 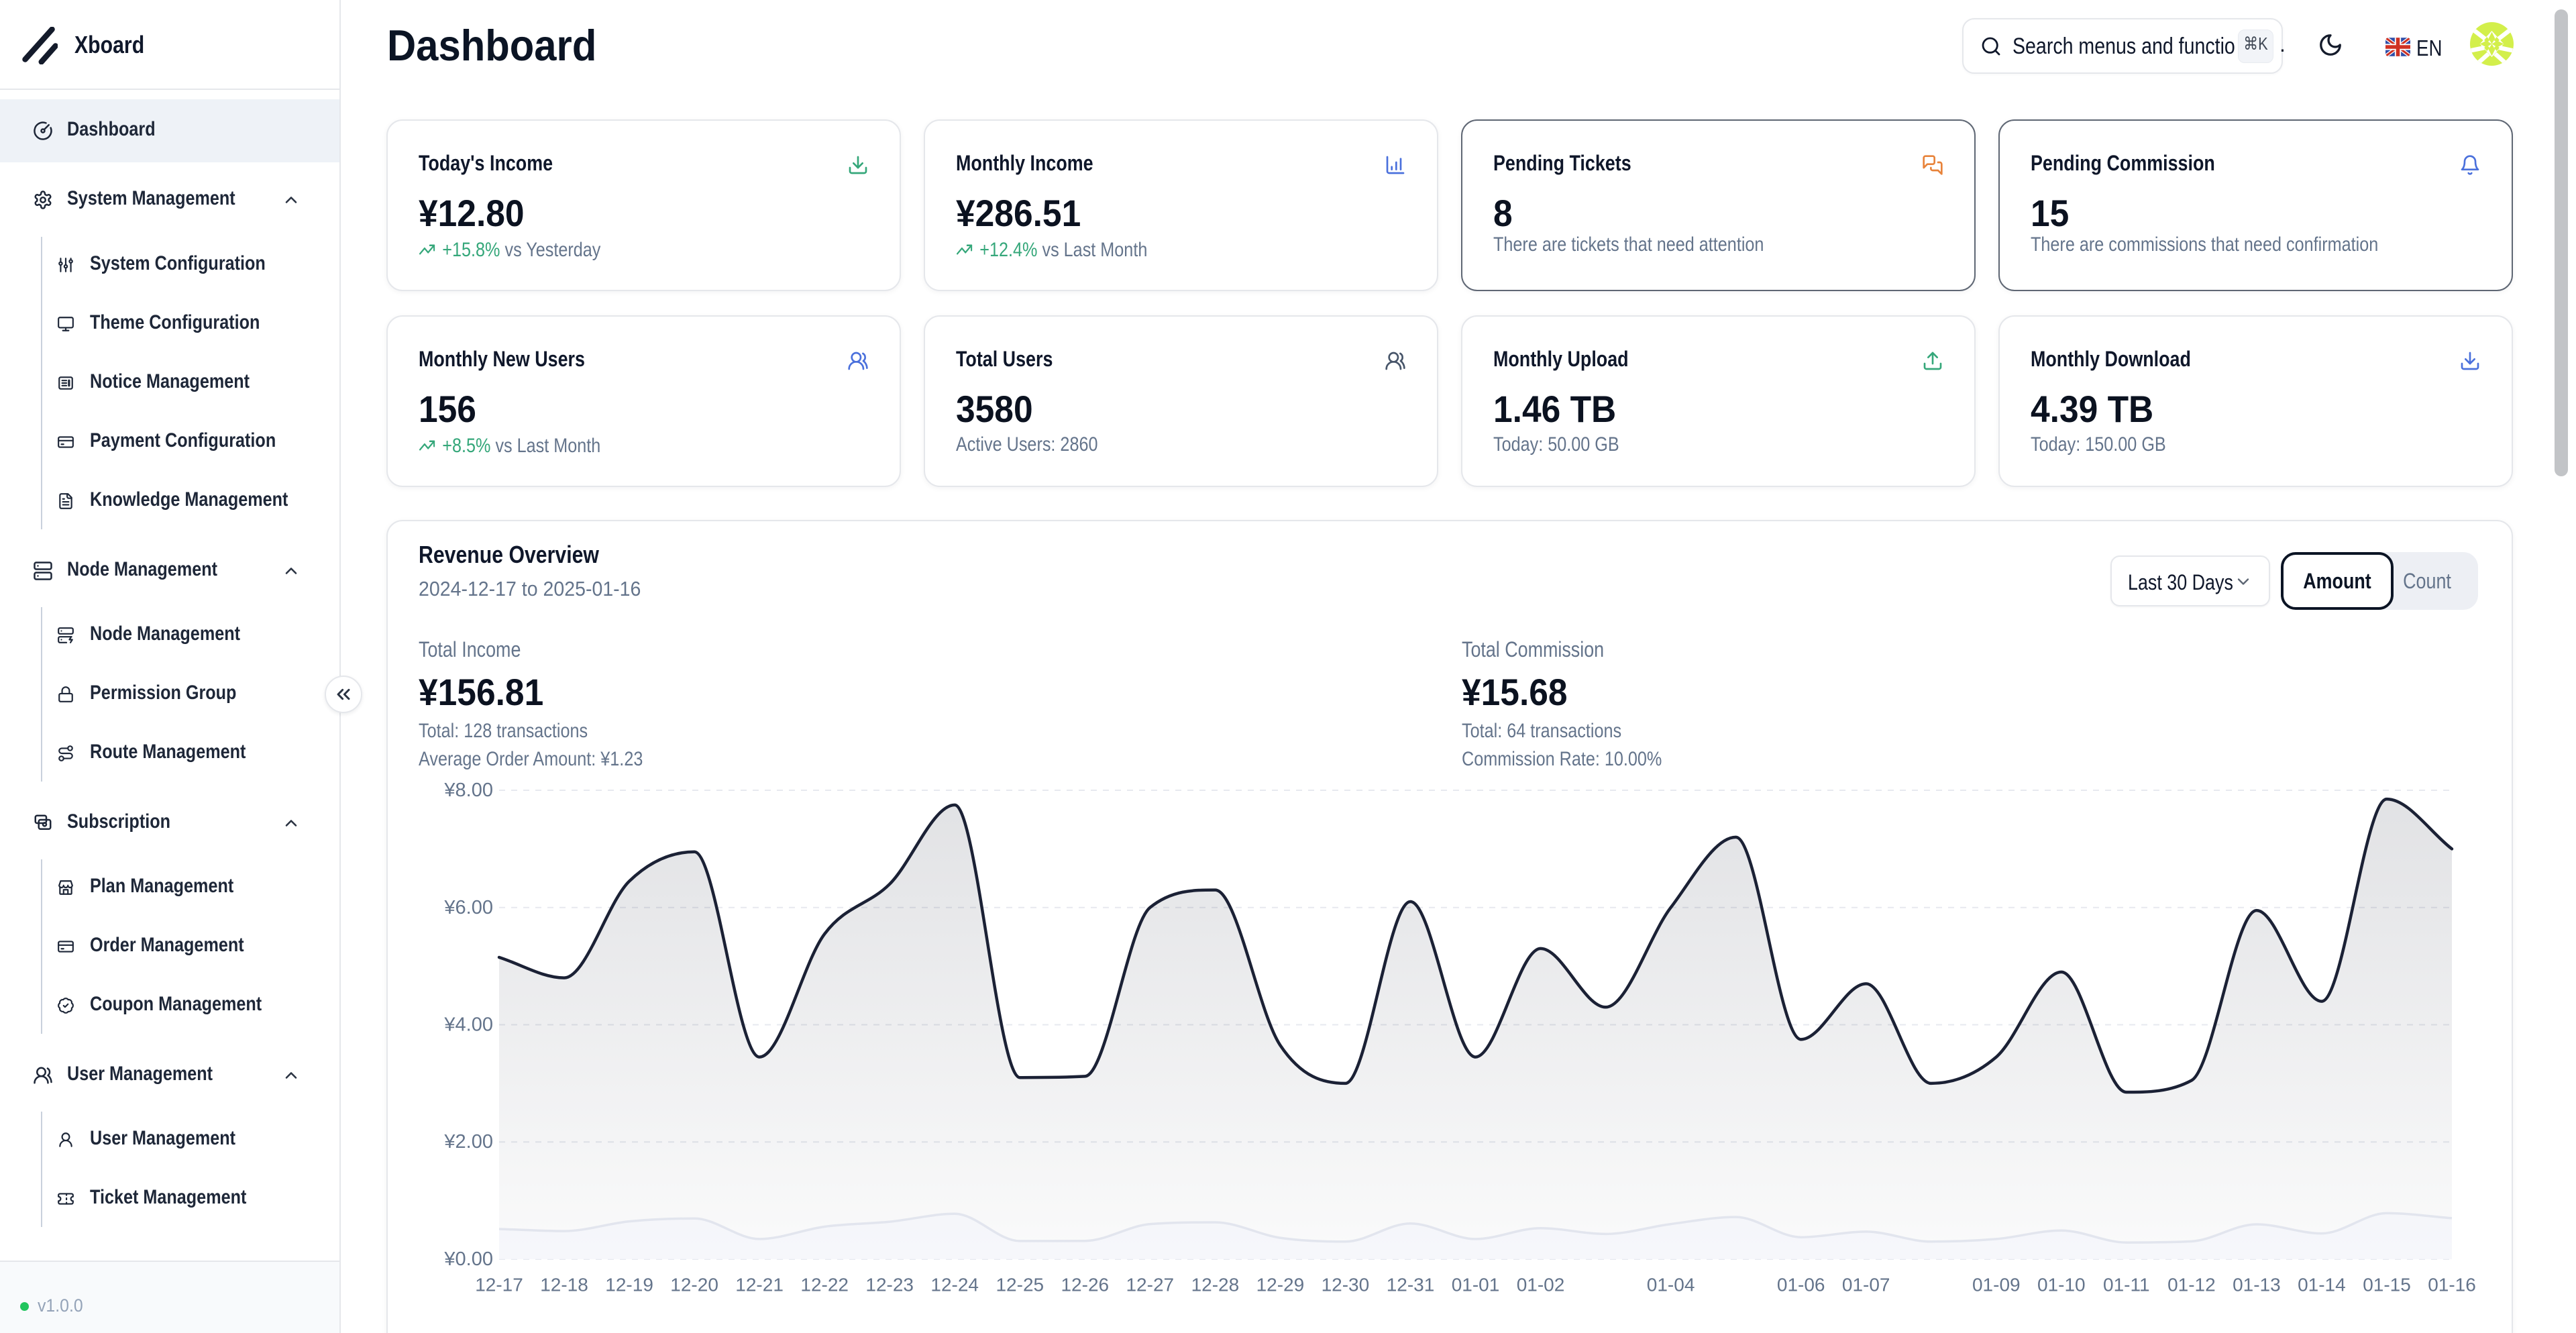 What do you see at coordinates (2452, 1285) in the screenshot?
I see `svg-text: 01-16` at bounding box center [2452, 1285].